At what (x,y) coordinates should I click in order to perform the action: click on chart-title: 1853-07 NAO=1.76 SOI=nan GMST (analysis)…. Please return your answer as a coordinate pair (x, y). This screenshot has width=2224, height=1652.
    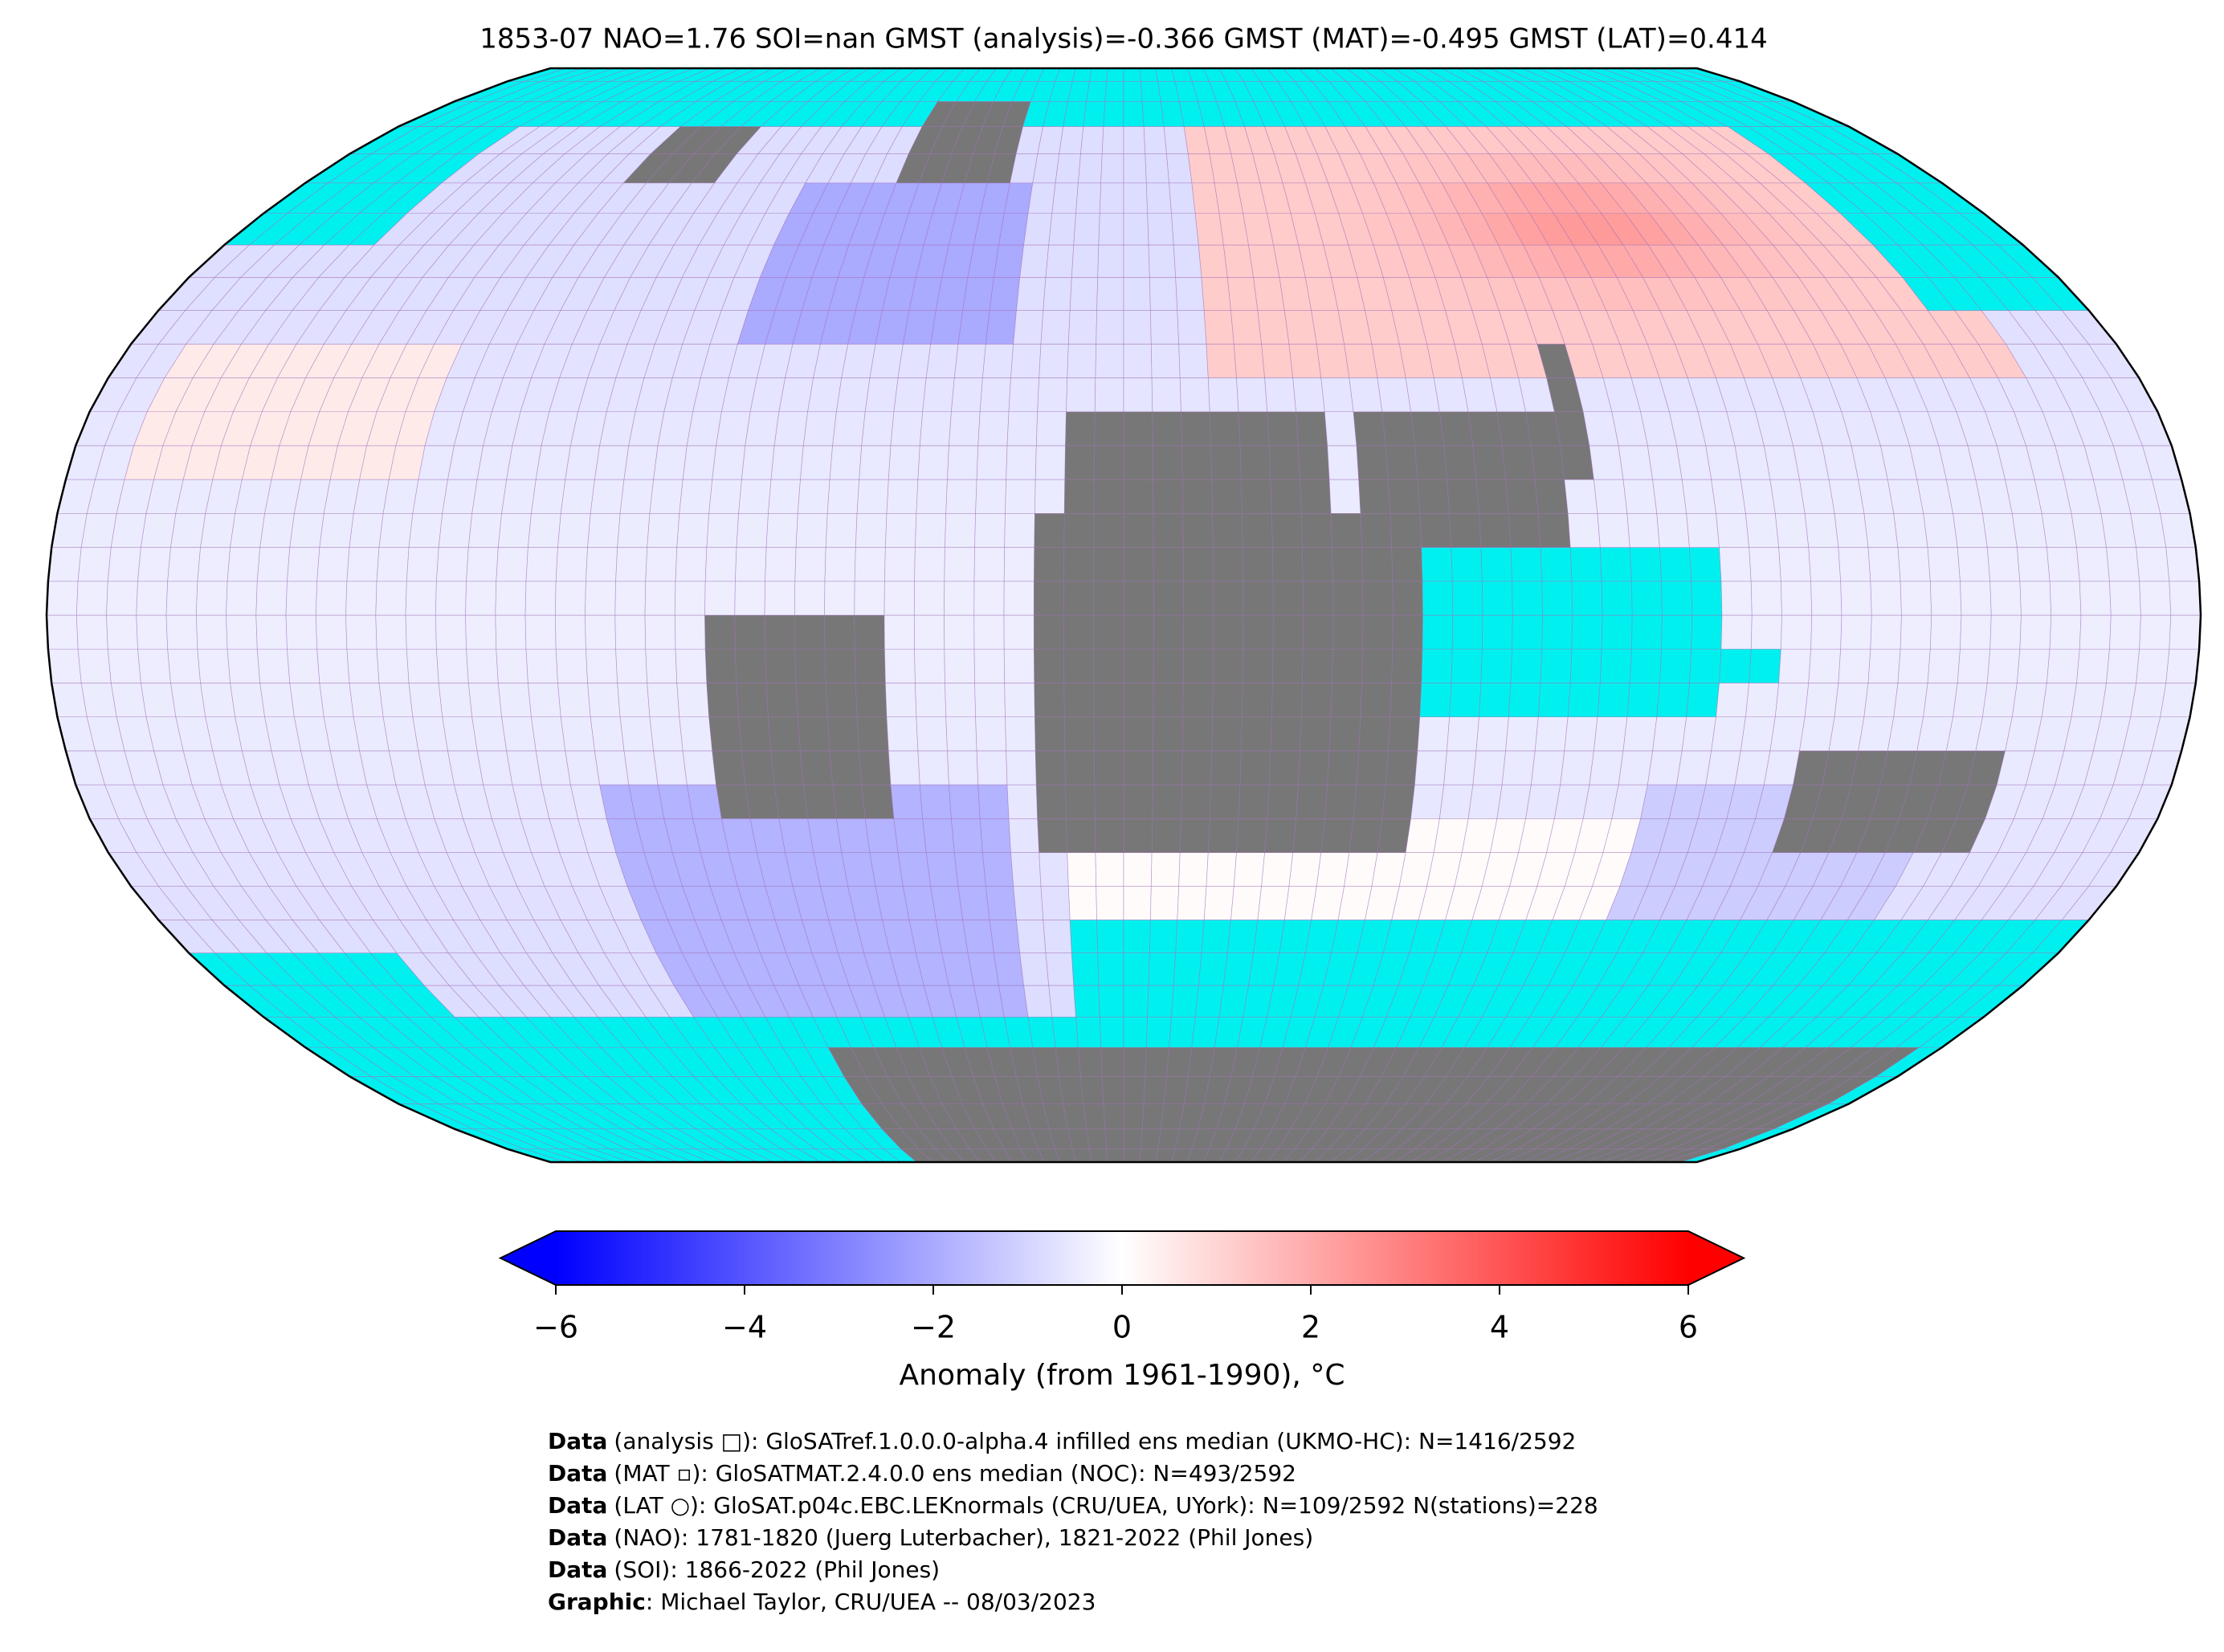
    Looking at the image, I should click on (1123, 39).